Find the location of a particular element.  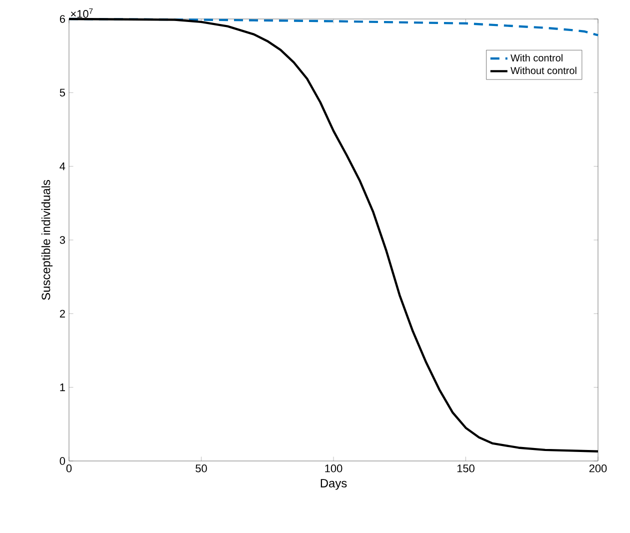

x-tick-label: 50 is located at coordinates (201, 468).